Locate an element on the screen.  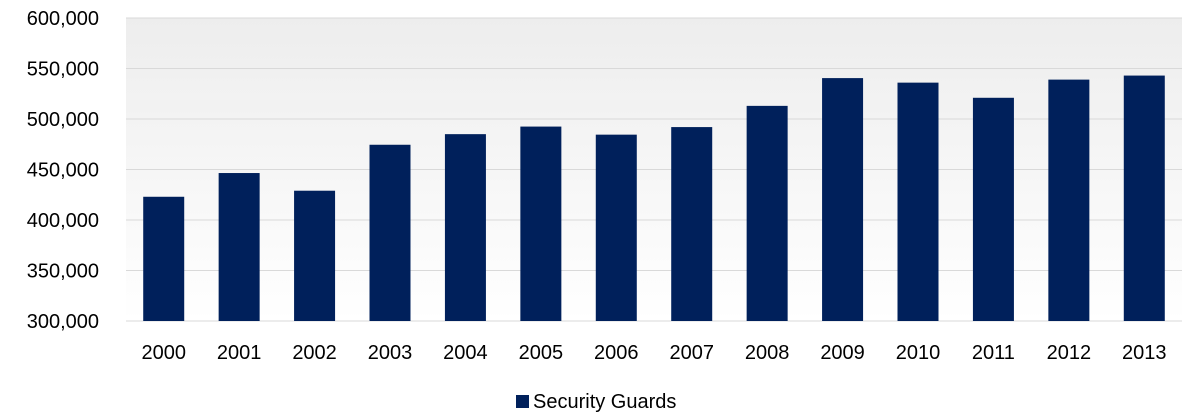
y-tick-label: 300,000 is located at coordinates (63, 322).